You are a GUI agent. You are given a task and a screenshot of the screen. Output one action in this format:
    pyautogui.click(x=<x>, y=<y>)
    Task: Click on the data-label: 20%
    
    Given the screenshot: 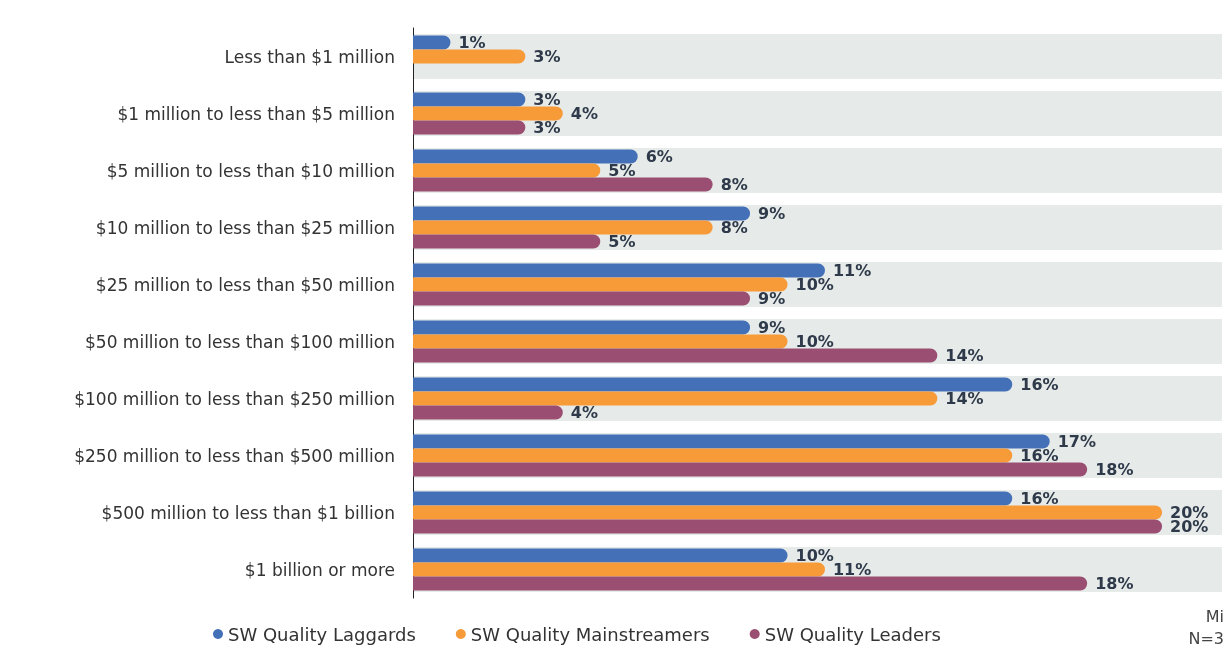 What is the action you would take?
    pyautogui.click(x=1189, y=526)
    